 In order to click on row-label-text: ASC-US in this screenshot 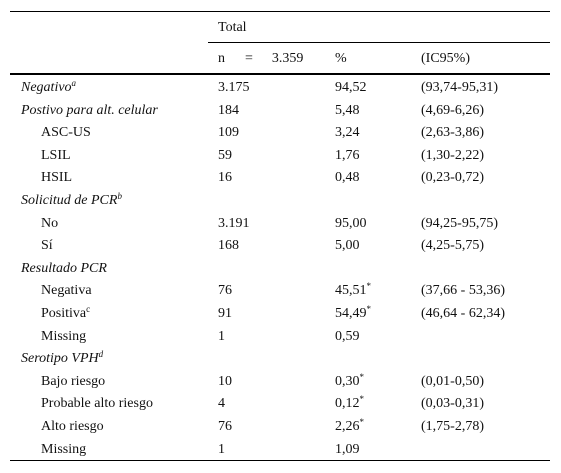, I will do `click(66, 132)`.